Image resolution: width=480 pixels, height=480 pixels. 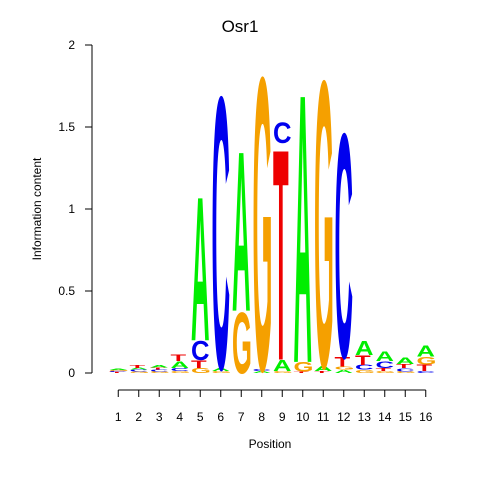 I want to click on x-axis-label: Position, so click(x=270, y=444).